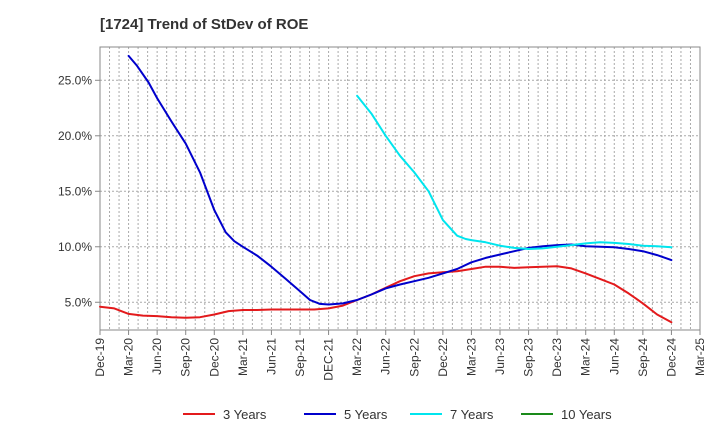 This screenshot has height=440, width=720. What do you see at coordinates (529, 357) in the screenshot?
I see `x-tick-label: Sep-23` at bounding box center [529, 357].